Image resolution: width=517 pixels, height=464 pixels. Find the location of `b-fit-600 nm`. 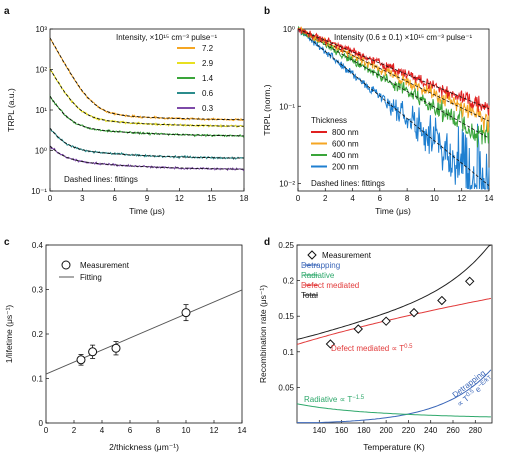

b-fit-600 nm is located at coordinates (393, 75).